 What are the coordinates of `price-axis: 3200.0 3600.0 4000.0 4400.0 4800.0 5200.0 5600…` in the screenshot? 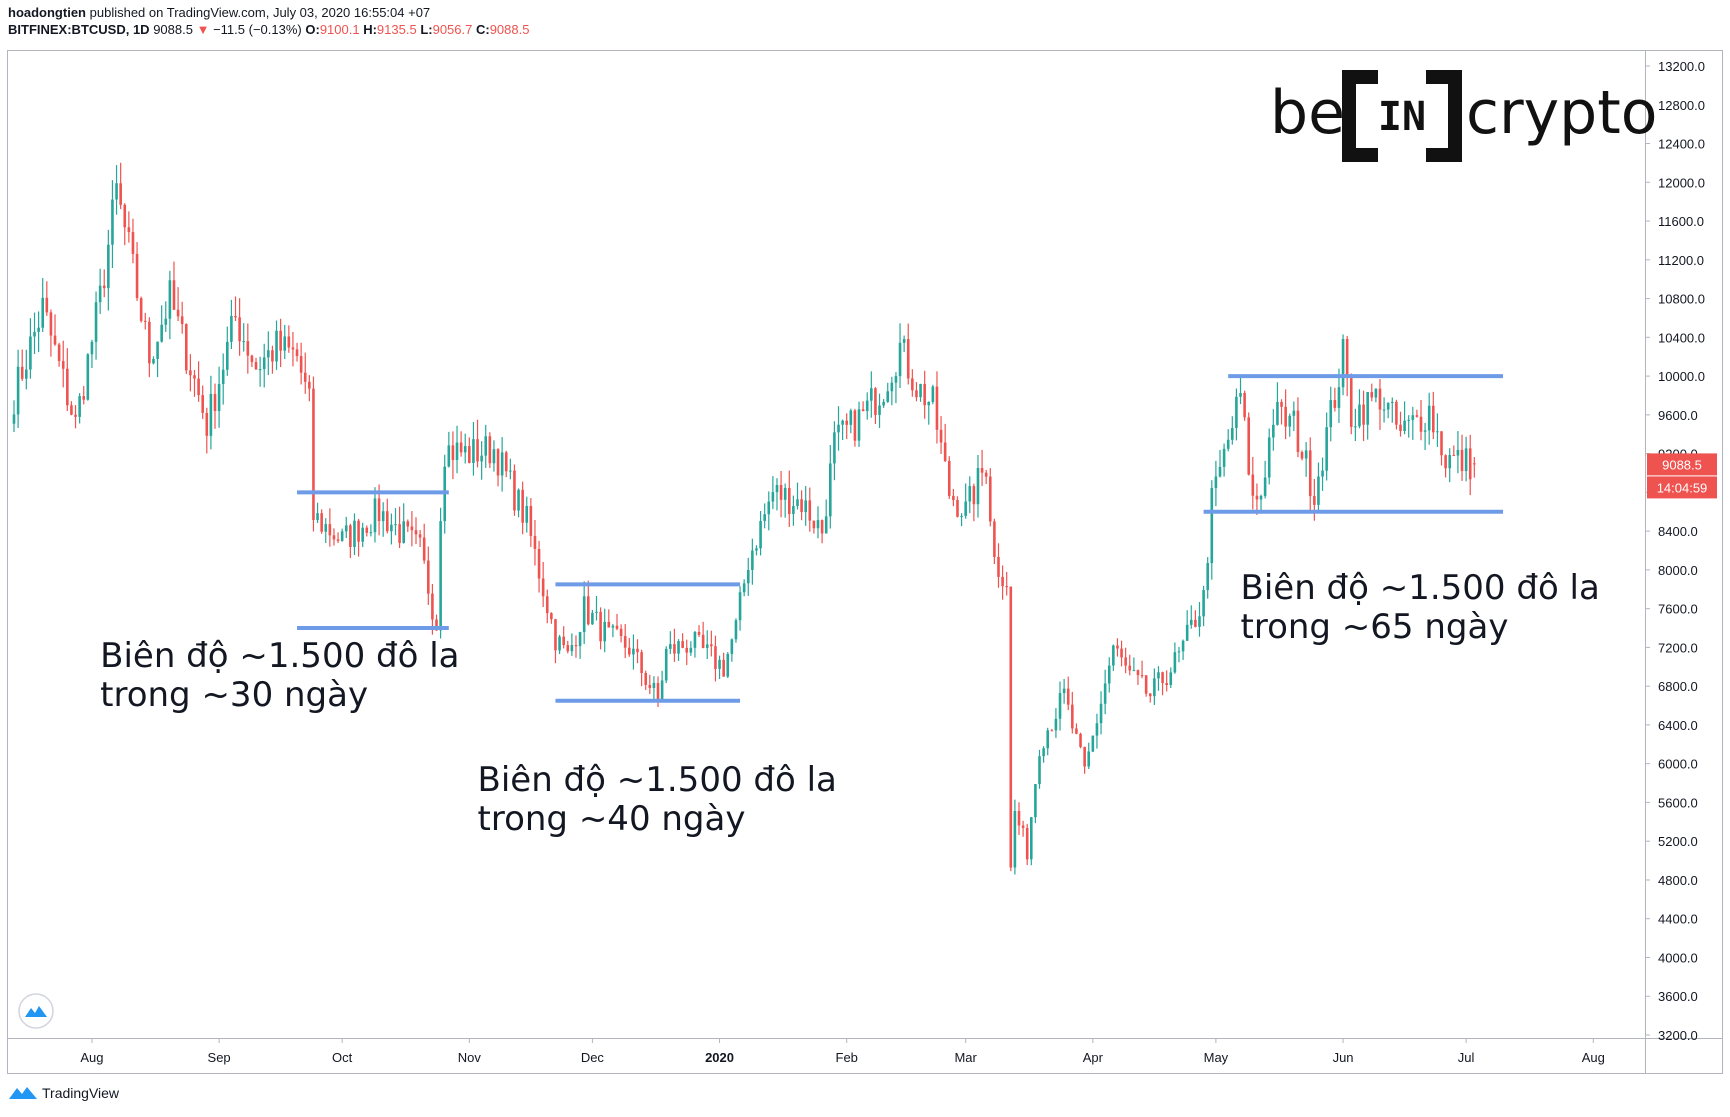 It's located at (1675, 551).